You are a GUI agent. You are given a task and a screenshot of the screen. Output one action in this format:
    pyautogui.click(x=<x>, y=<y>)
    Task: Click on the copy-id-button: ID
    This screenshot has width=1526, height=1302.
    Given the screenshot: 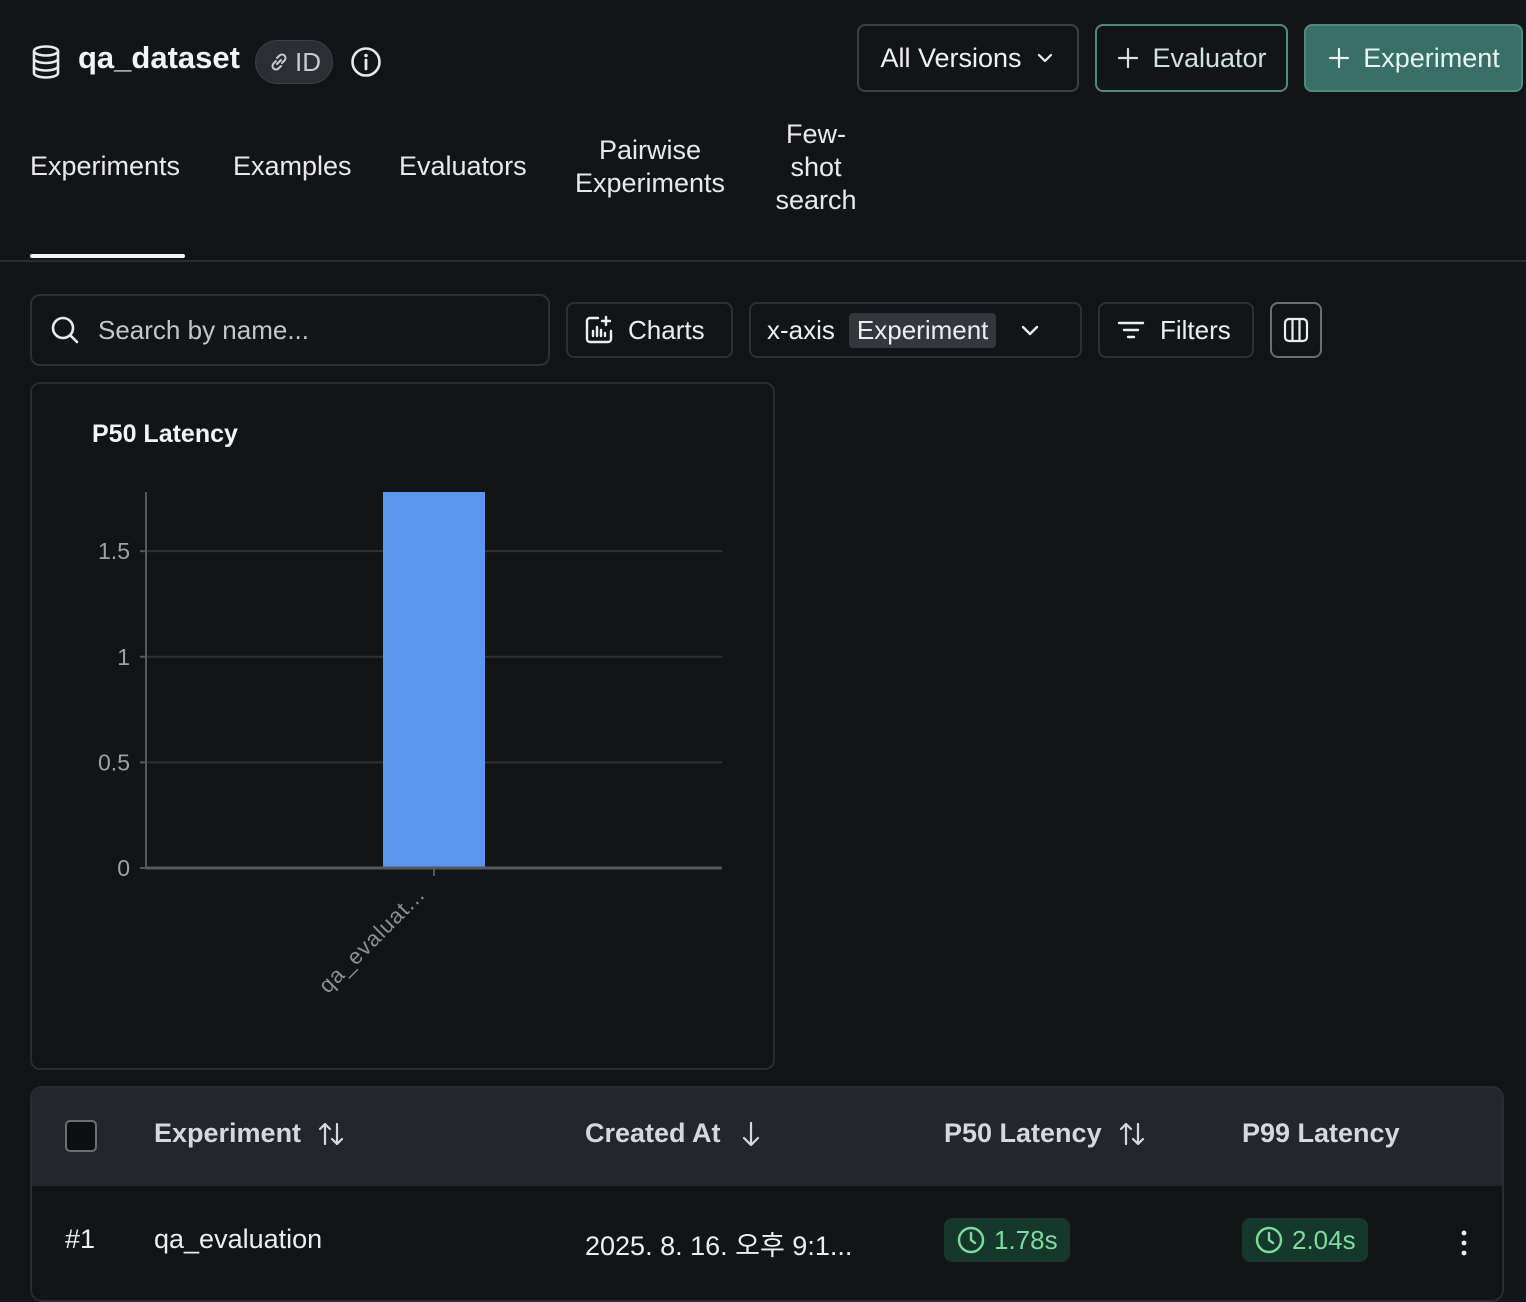 What is the action you would take?
    pyautogui.click(x=294, y=62)
    